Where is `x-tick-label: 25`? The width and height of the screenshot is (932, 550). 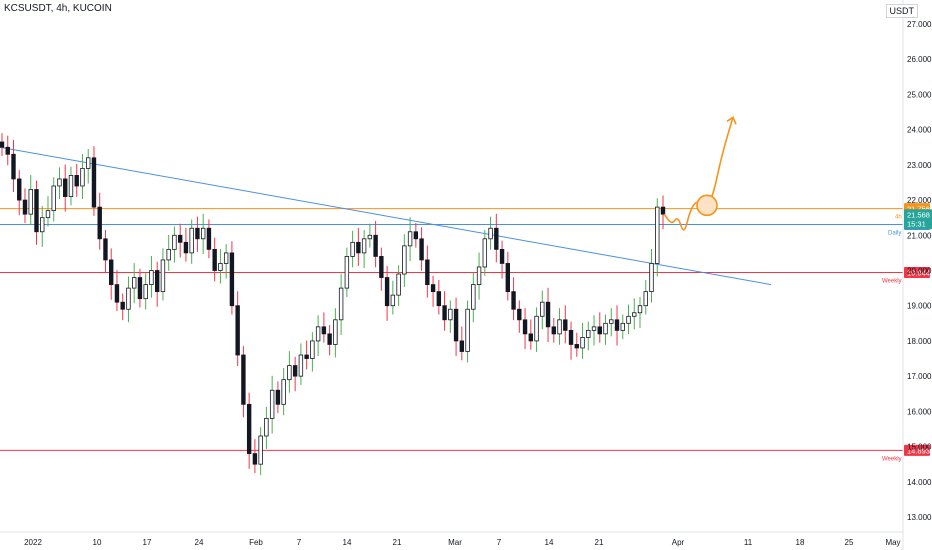 x-tick-label: 25 is located at coordinates (849, 542).